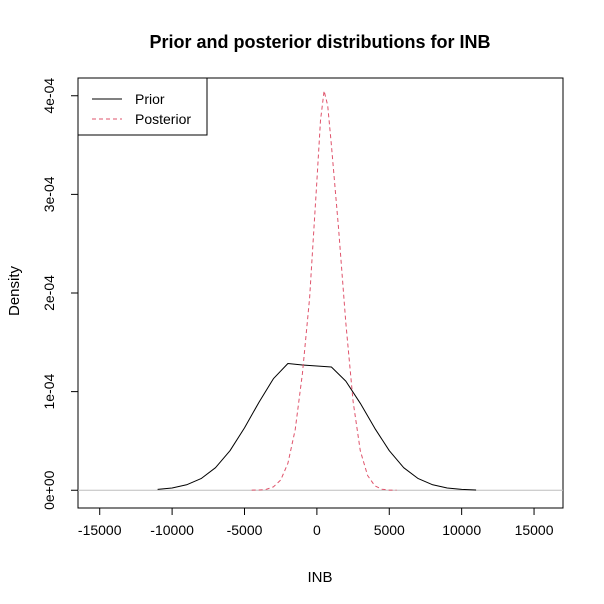 The image size is (604, 604). Describe the element at coordinates (317, 530) in the screenshot. I see `x-tick-label: 0` at that location.